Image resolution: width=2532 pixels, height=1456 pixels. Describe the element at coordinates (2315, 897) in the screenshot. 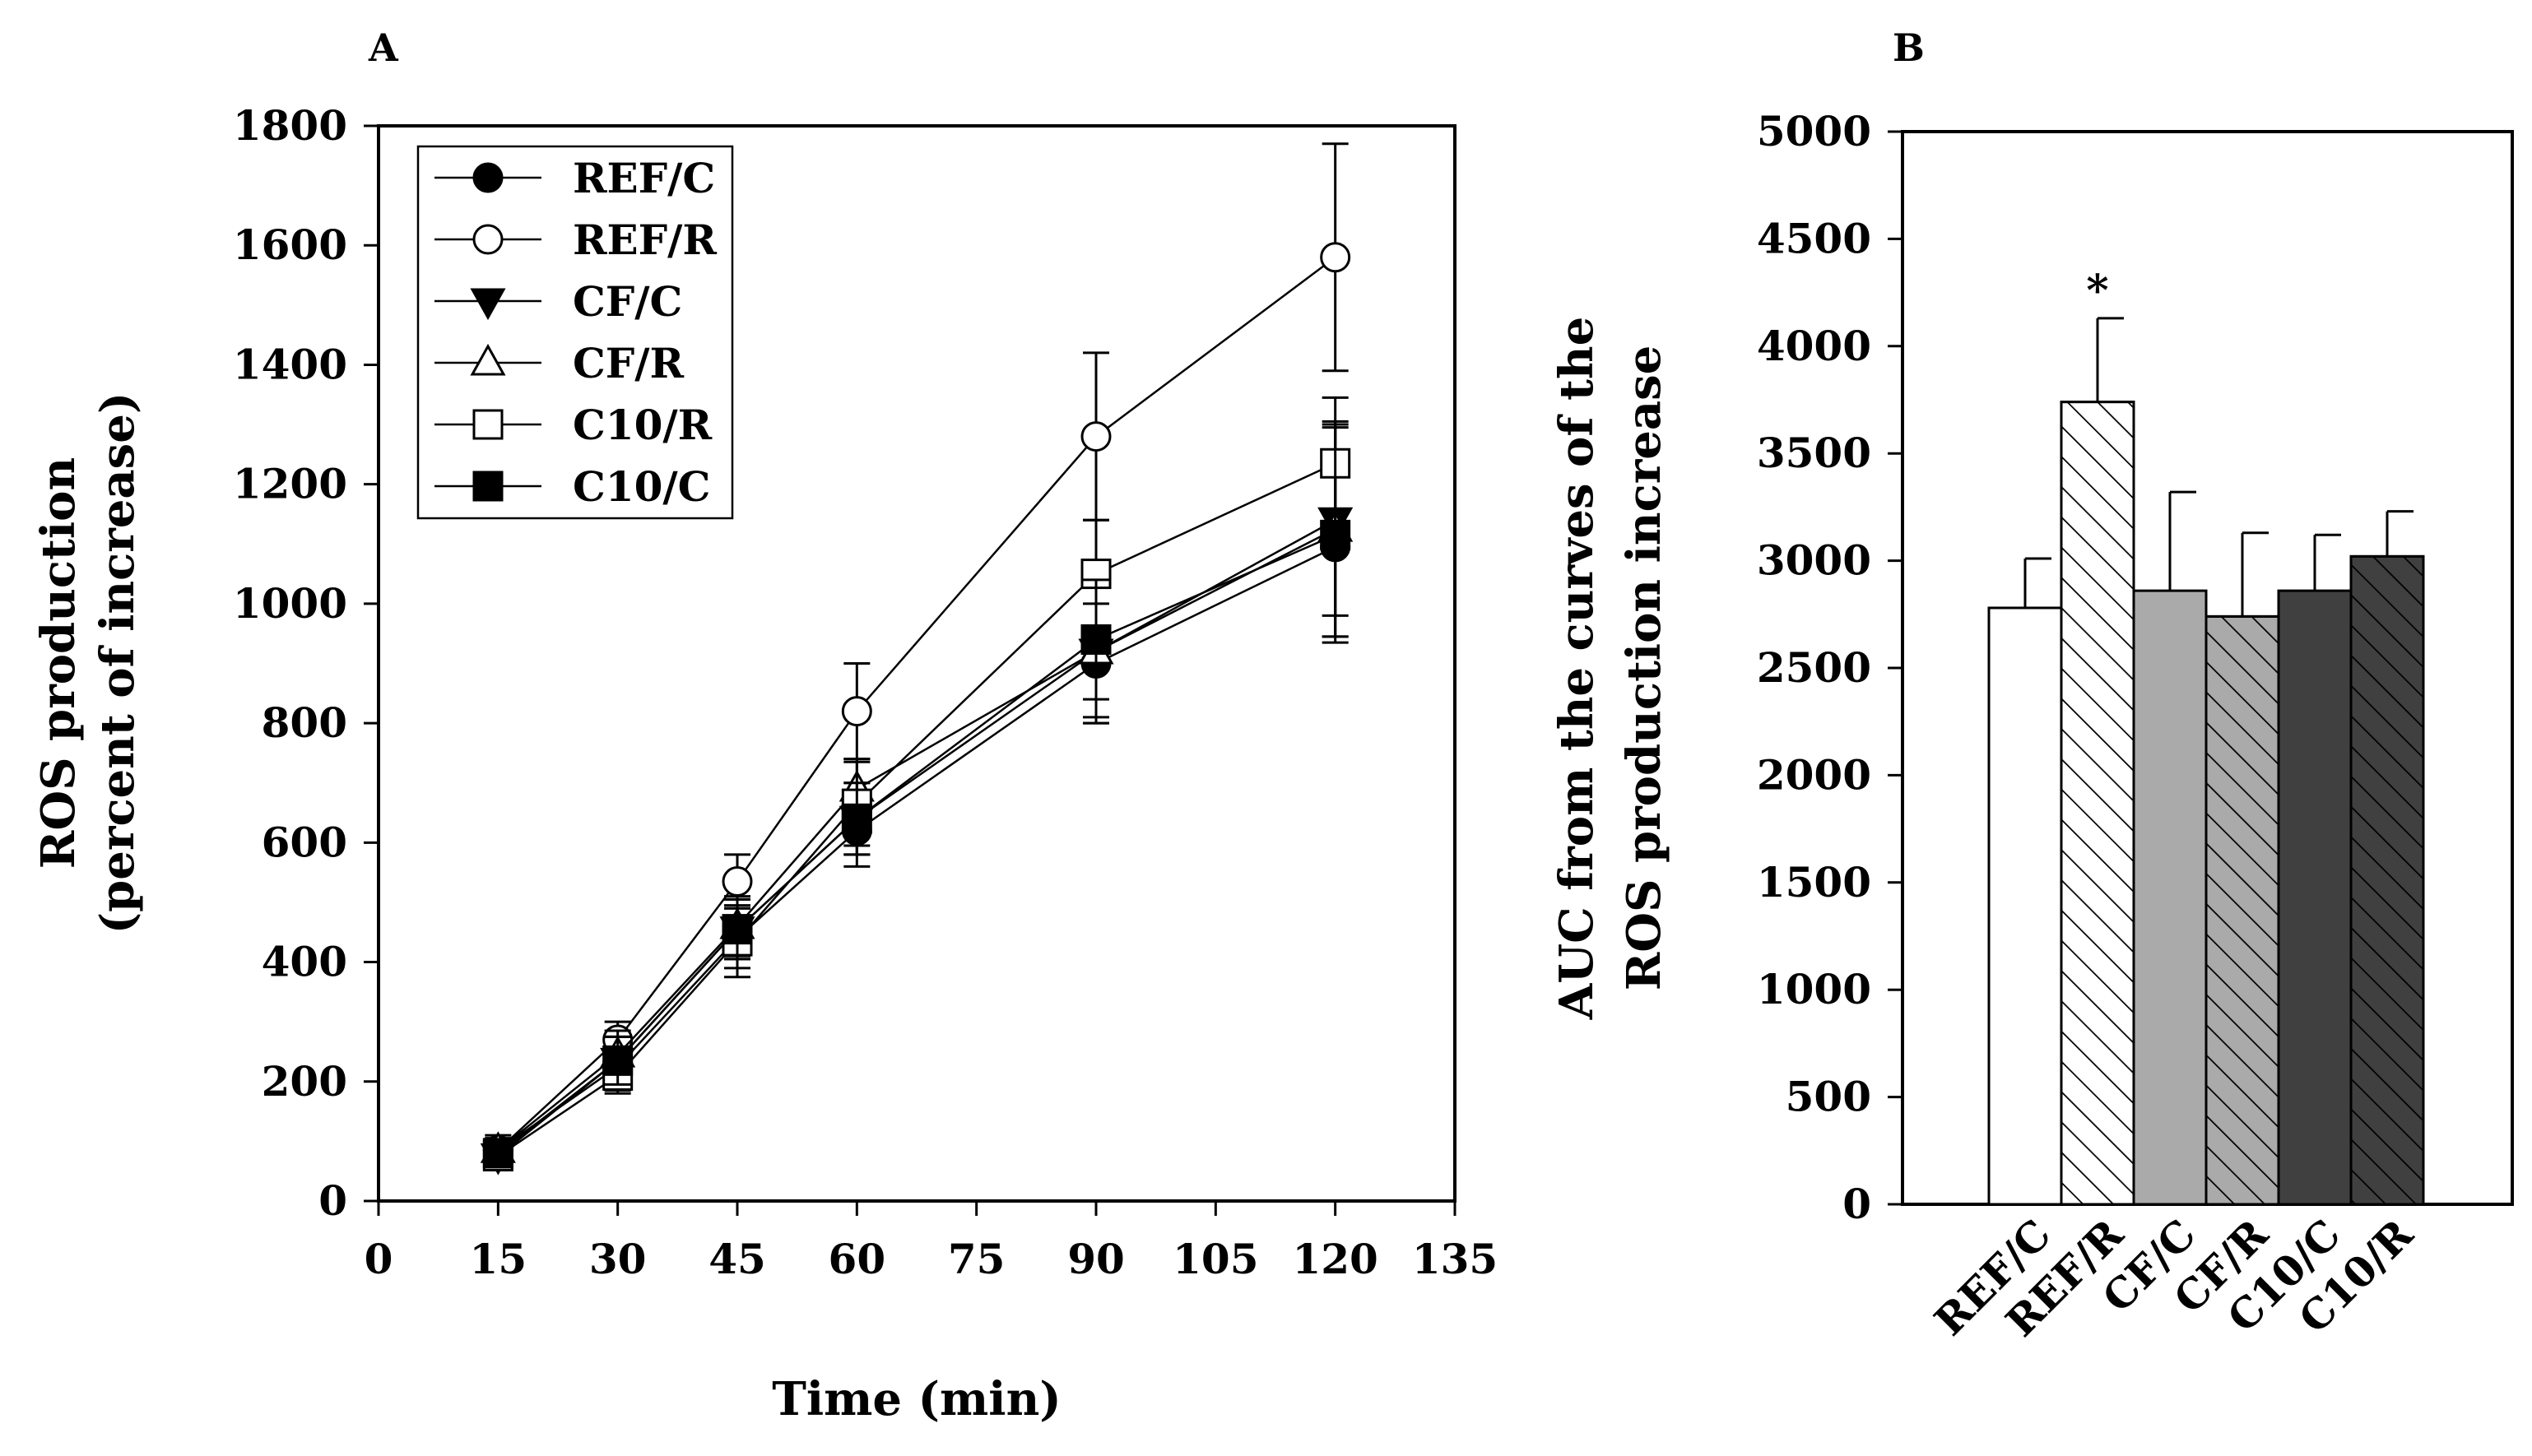

I see `bar-fill-c10-c` at that location.